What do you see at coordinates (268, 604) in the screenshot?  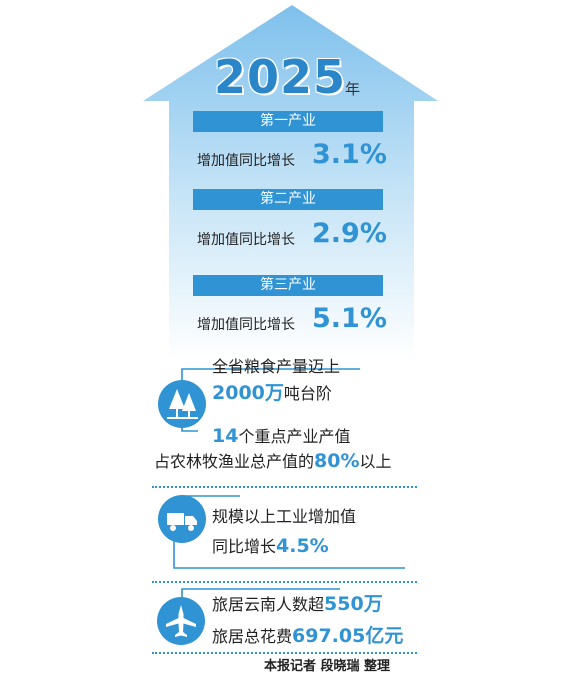 I see `tourists-prefix: 旅居云南人数超` at bounding box center [268, 604].